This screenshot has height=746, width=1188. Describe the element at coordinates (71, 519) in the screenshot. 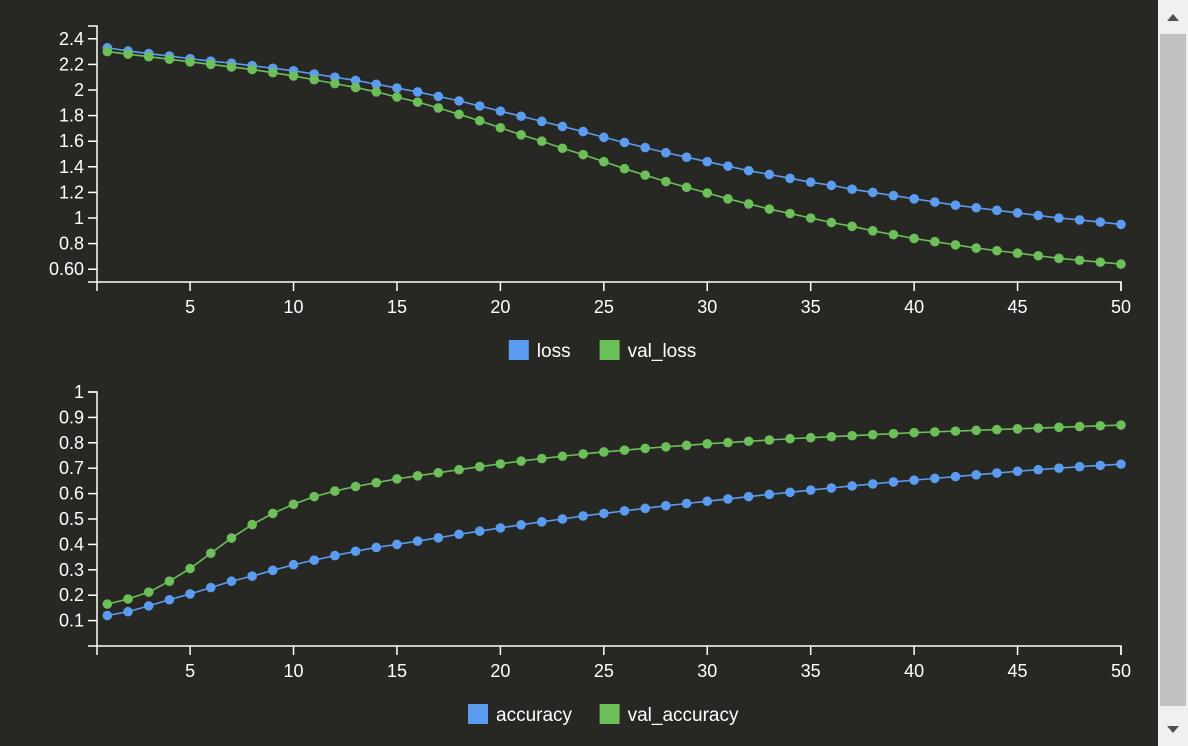

I see `y-tick-label: 0.5` at that location.